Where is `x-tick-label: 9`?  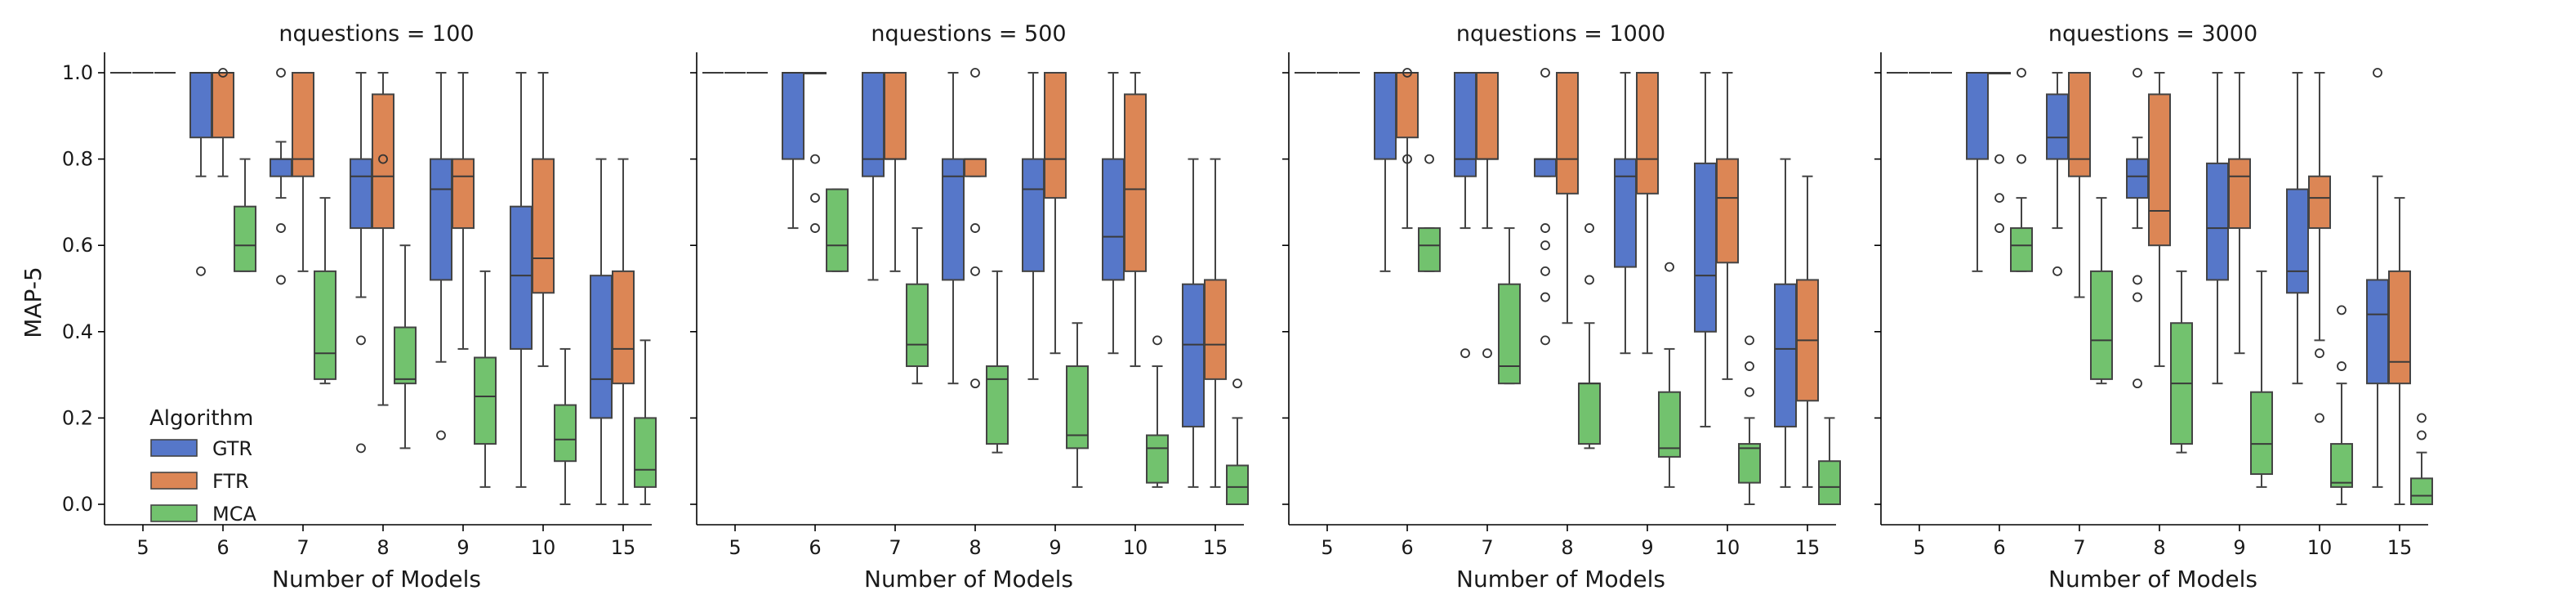
x-tick-label: 9 is located at coordinates (1055, 547).